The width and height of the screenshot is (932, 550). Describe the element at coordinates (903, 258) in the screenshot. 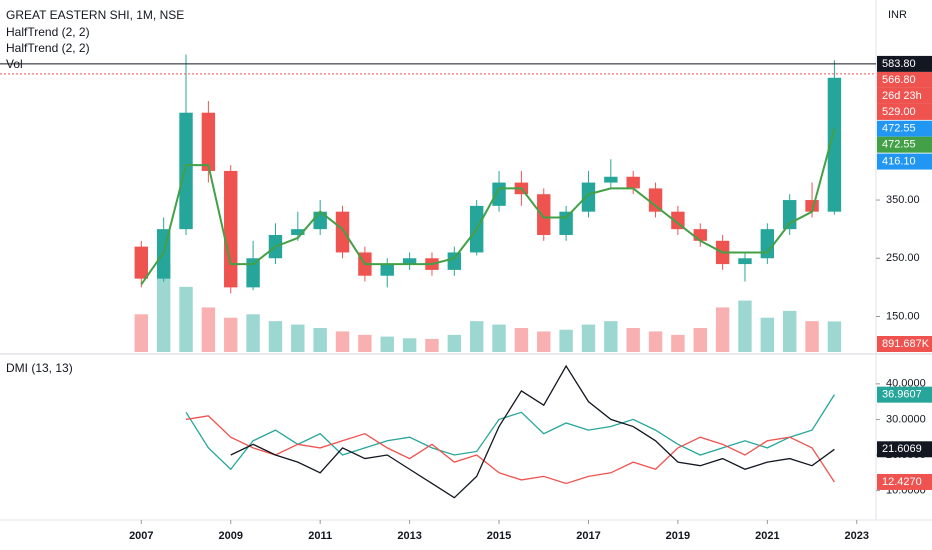

I see `y-tick-label: 250.00` at that location.